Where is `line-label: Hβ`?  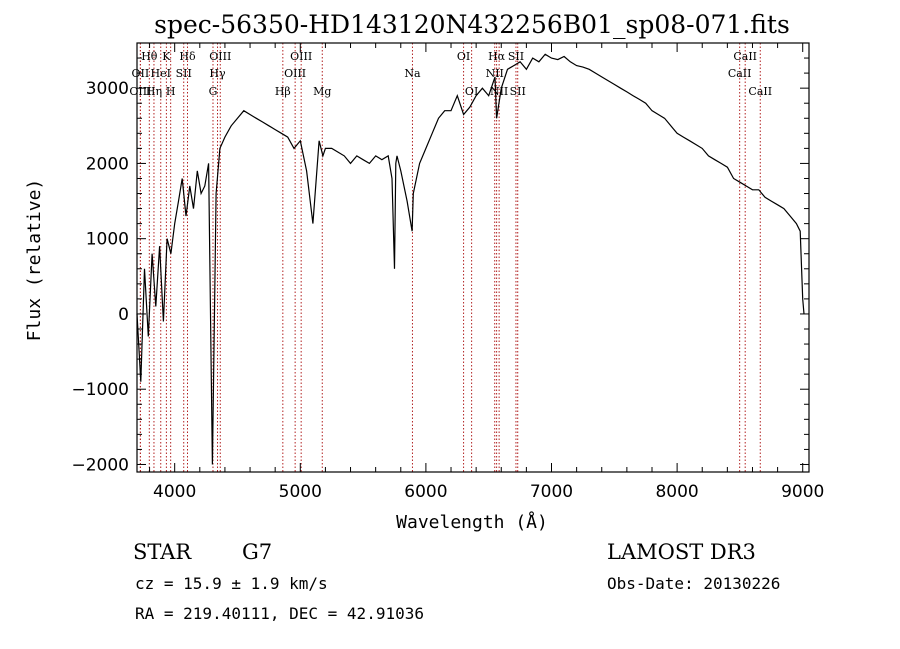
line-label: Hβ is located at coordinates (283, 91).